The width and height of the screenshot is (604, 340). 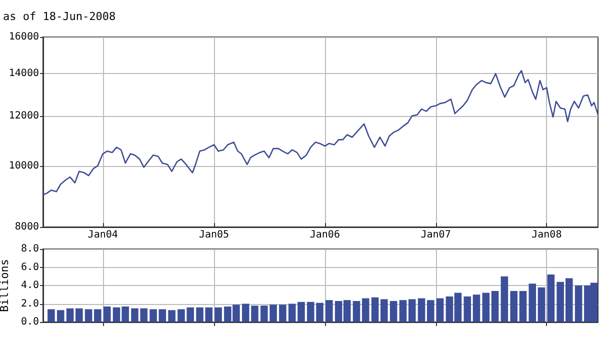 I want to click on x-tick-label: Jan07, so click(x=435, y=235).